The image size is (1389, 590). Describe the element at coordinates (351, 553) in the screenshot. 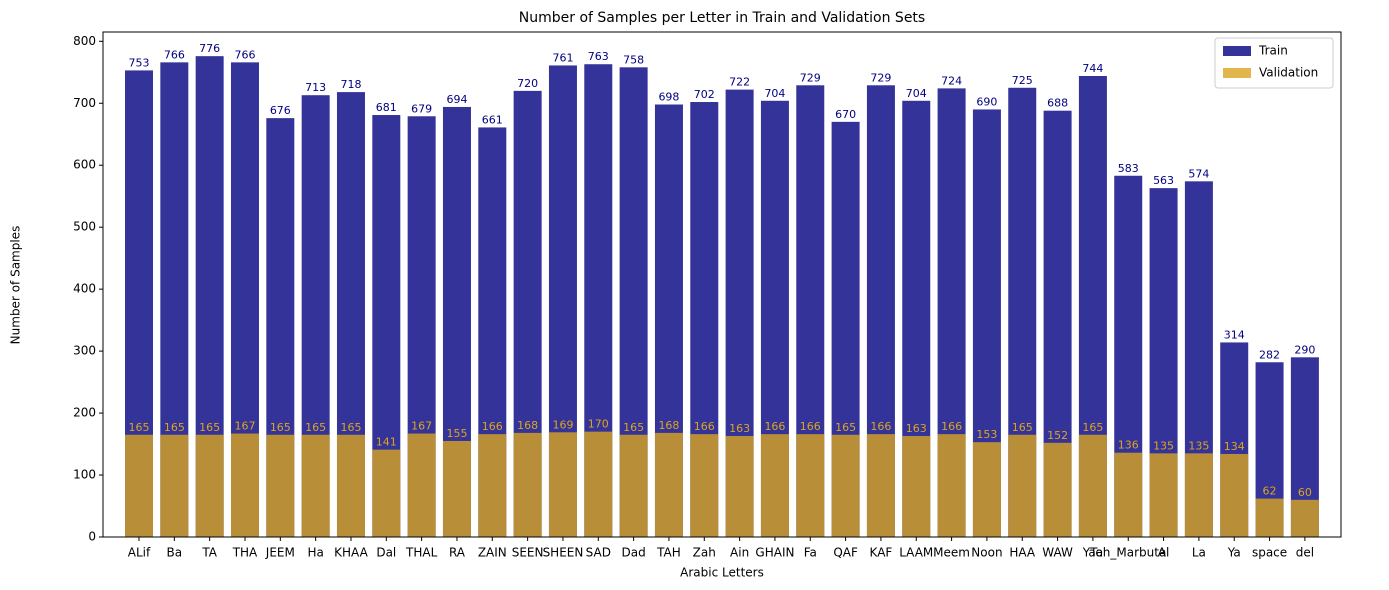

I see `x-tick-label: KHAA` at that location.